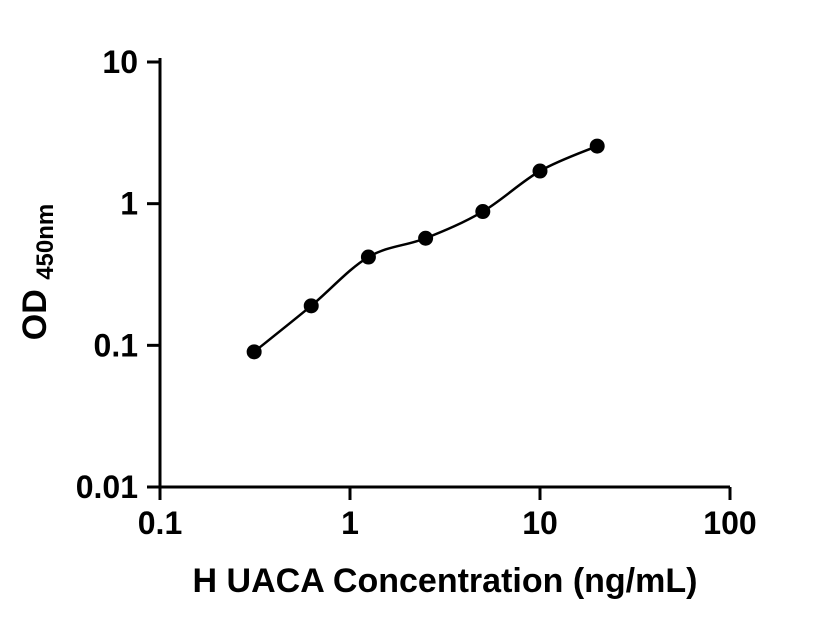 This screenshot has height=640, width=816. Describe the element at coordinates (540, 523) in the screenshot. I see `x-tick-label: 10` at that location.